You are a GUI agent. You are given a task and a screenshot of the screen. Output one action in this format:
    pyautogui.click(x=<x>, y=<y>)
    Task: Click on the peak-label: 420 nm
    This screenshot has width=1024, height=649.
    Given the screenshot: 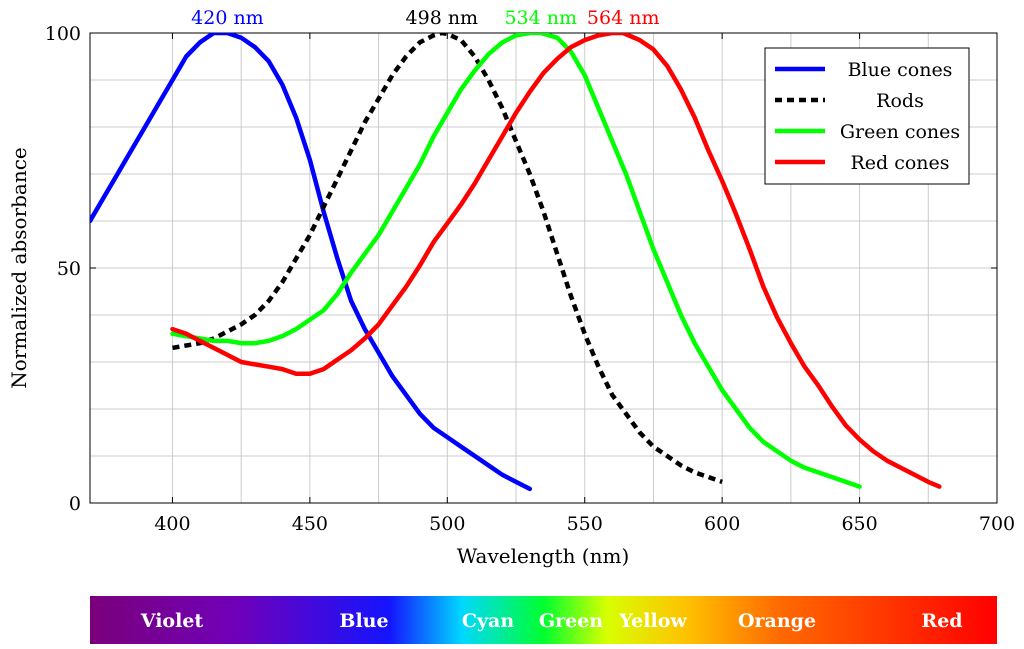 What is the action you would take?
    pyautogui.click(x=227, y=18)
    